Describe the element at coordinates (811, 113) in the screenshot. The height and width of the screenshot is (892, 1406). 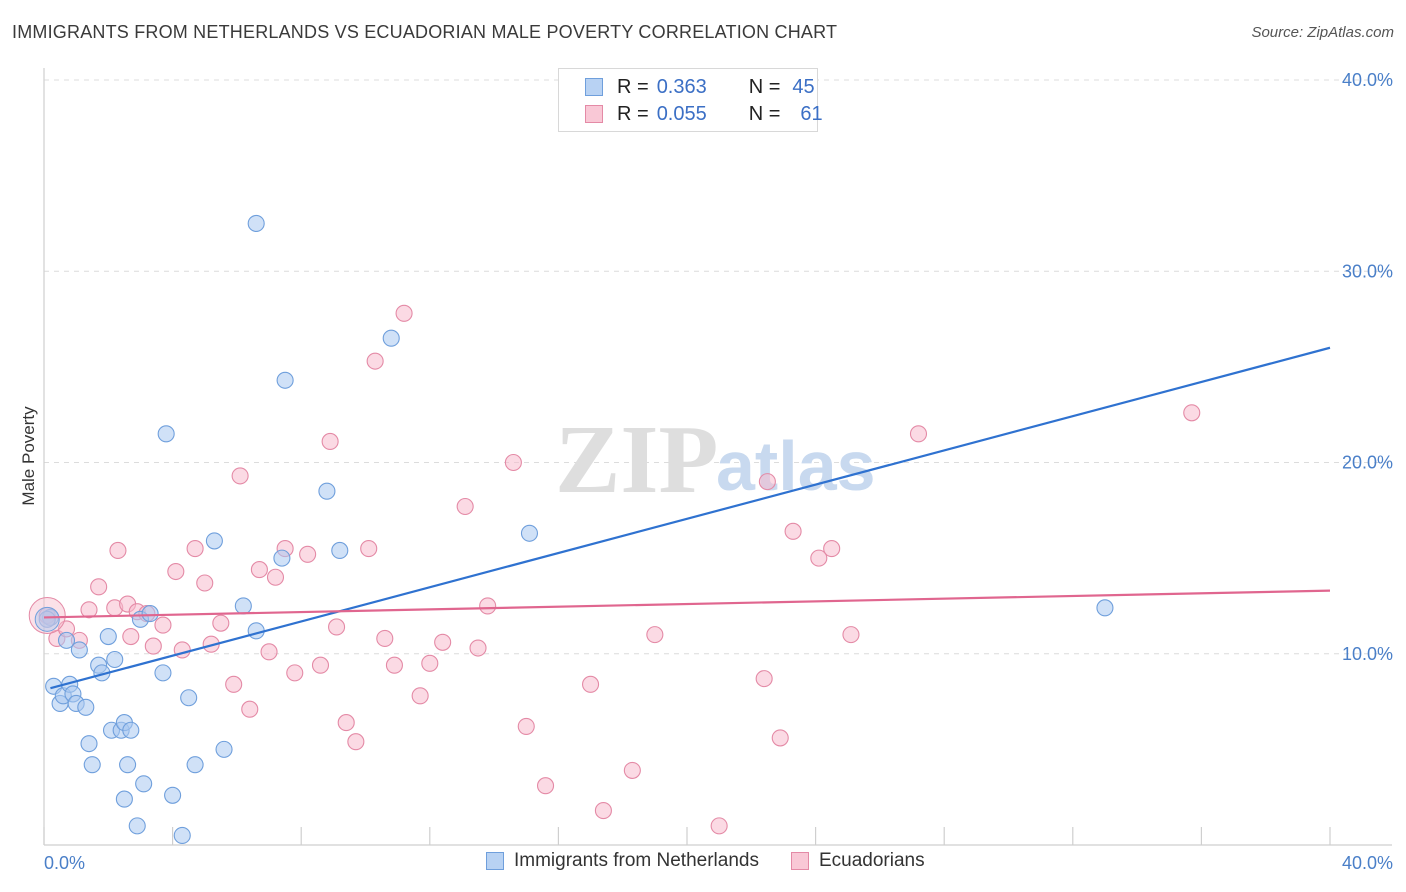
I see `legend-n-value: 61` at that location.